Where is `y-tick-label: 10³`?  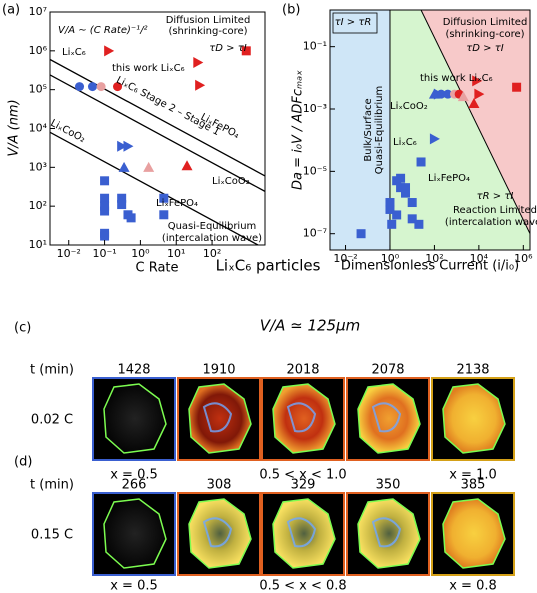
y-tick-label: 10³ is located at coordinates (38, 166).